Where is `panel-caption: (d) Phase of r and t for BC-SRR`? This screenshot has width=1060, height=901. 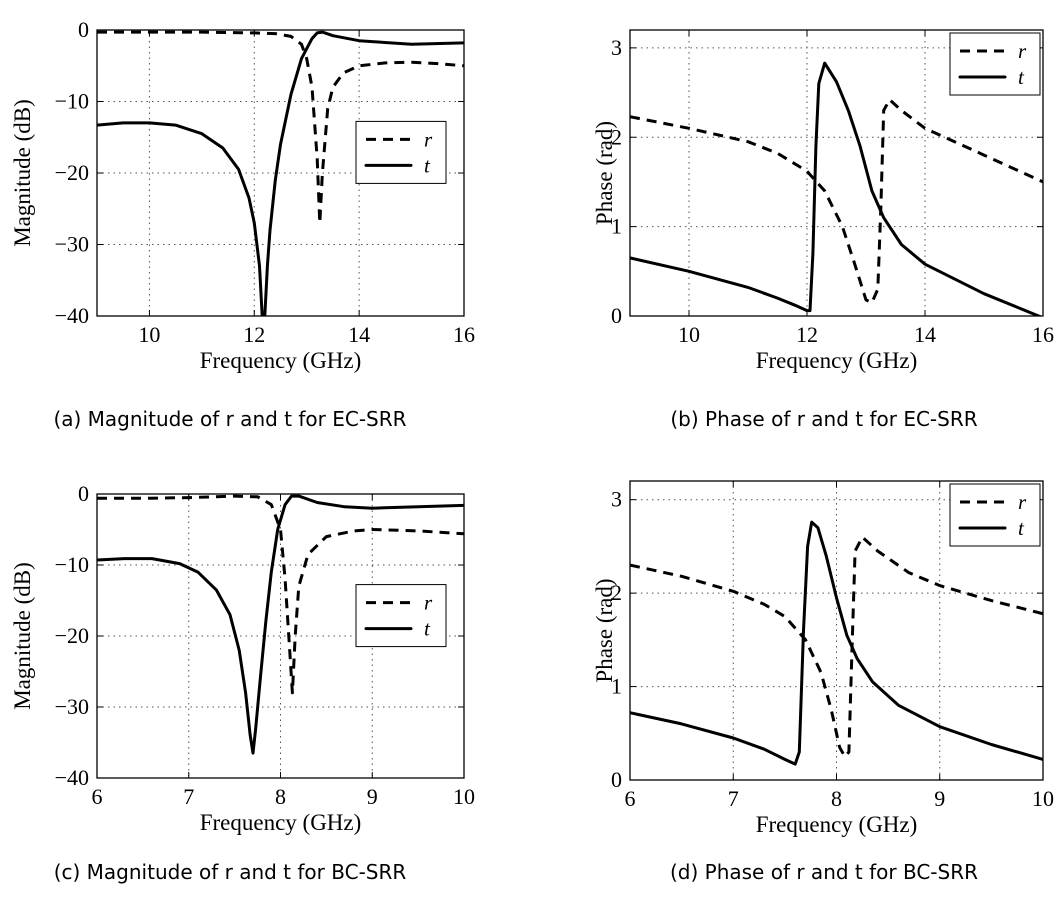
panel-caption: (d) Phase of r and t for BC-SRR is located at coordinates (824, 872).